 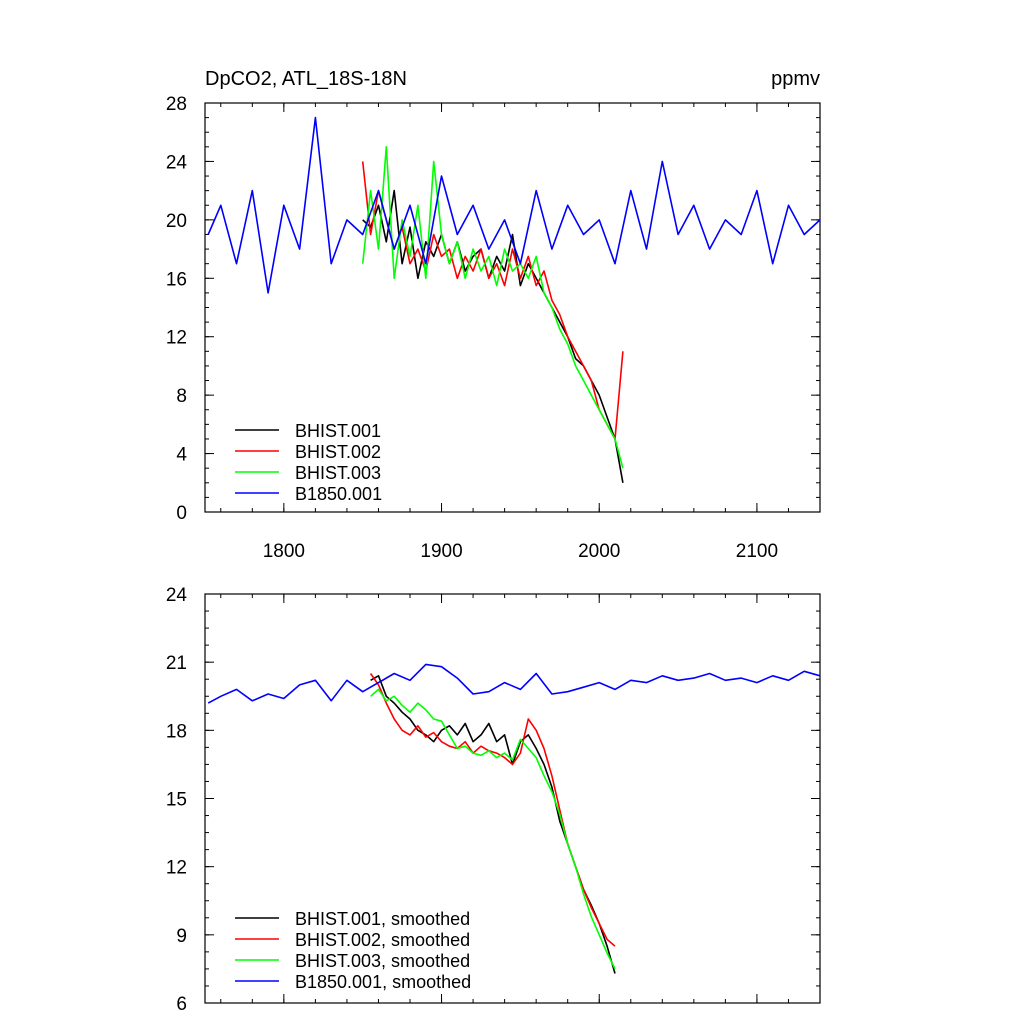 I want to click on y-tick-label: 9, so click(x=181, y=936).